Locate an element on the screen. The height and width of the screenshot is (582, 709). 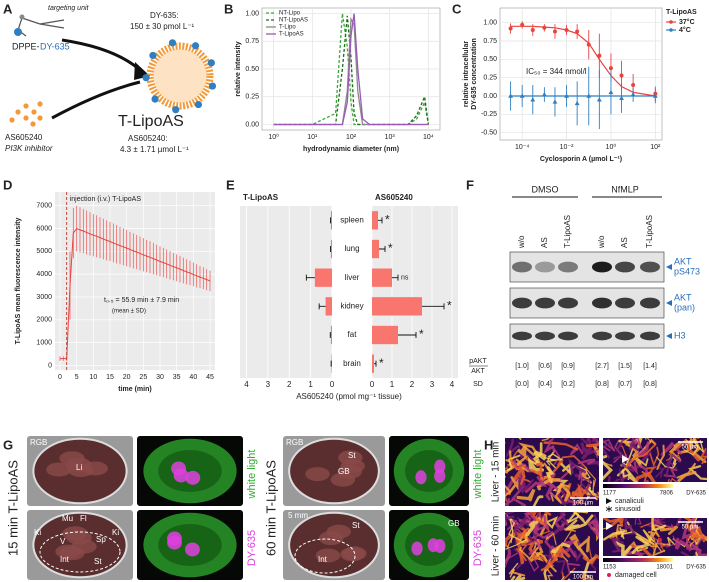
anatomy-label: GB is located at coordinates (344, 471).